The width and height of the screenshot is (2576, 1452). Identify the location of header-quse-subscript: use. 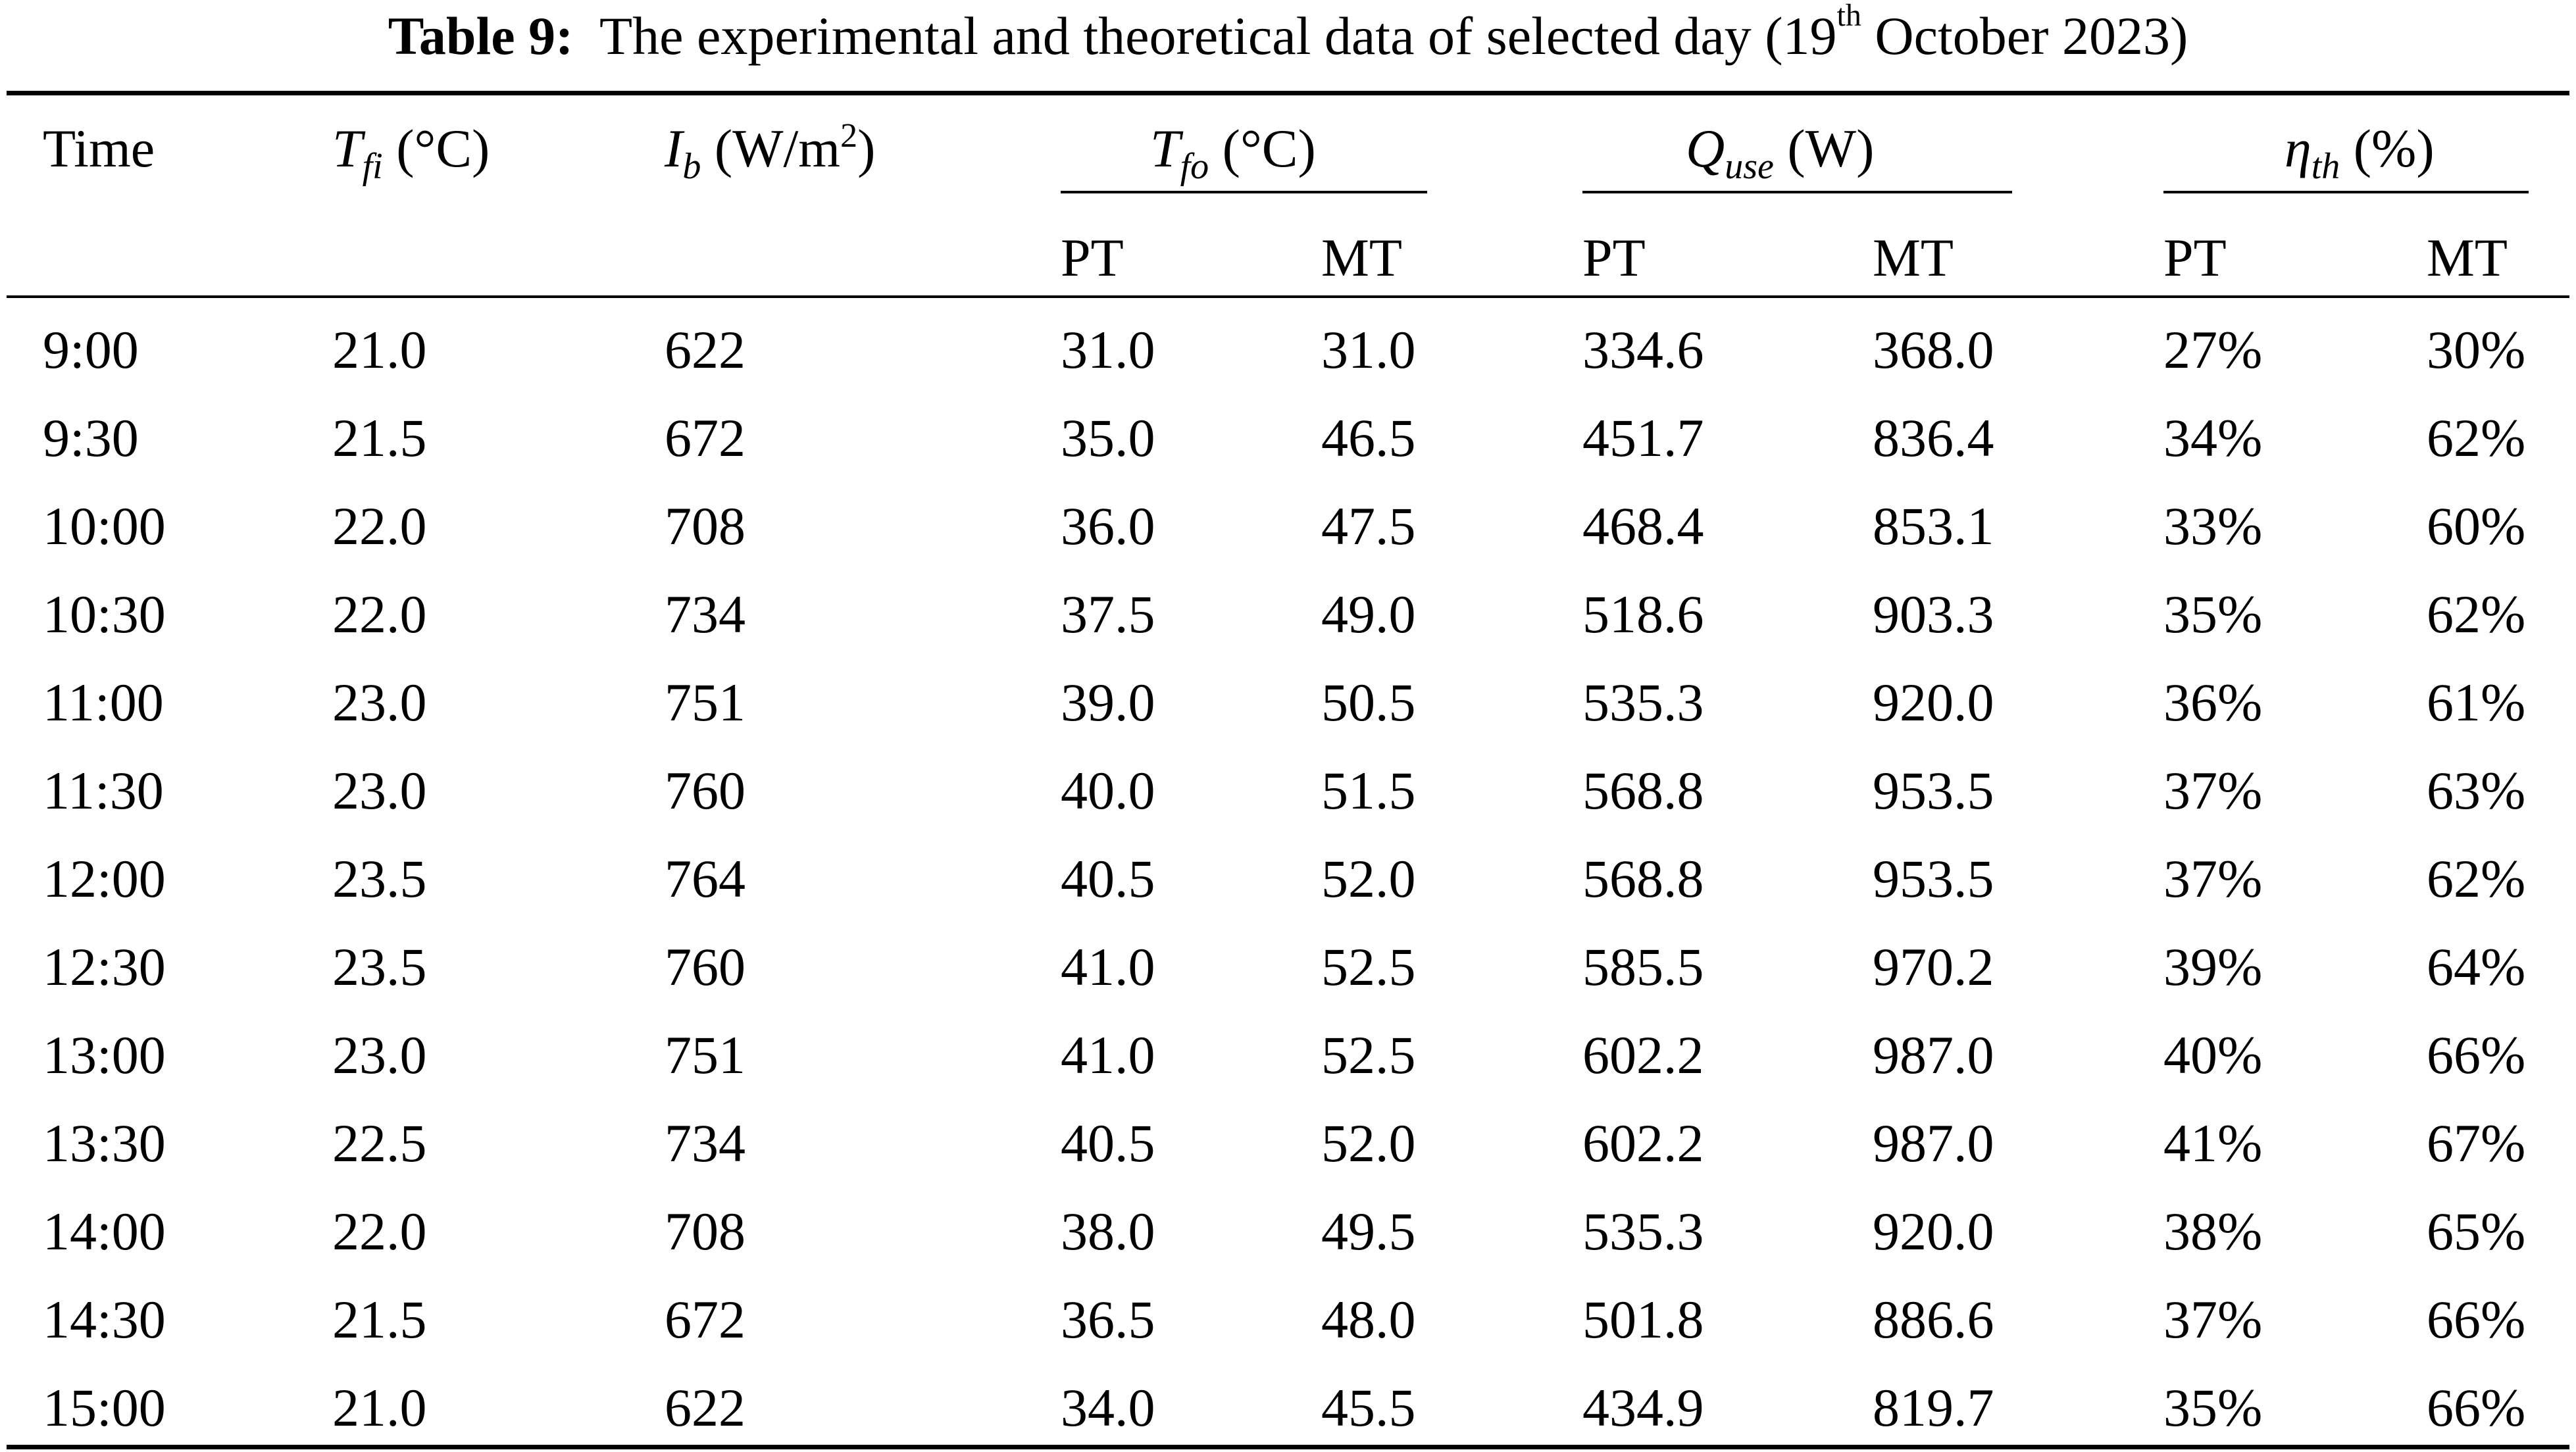
(1749, 166).